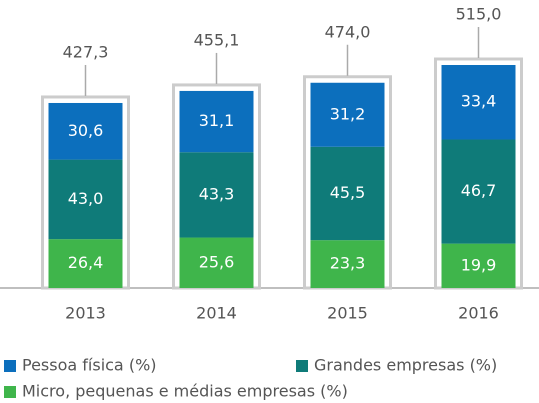 The width and height of the screenshot is (539, 403). Describe the element at coordinates (86, 51) in the screenshot. I see `total-label: 427,3` at that location.